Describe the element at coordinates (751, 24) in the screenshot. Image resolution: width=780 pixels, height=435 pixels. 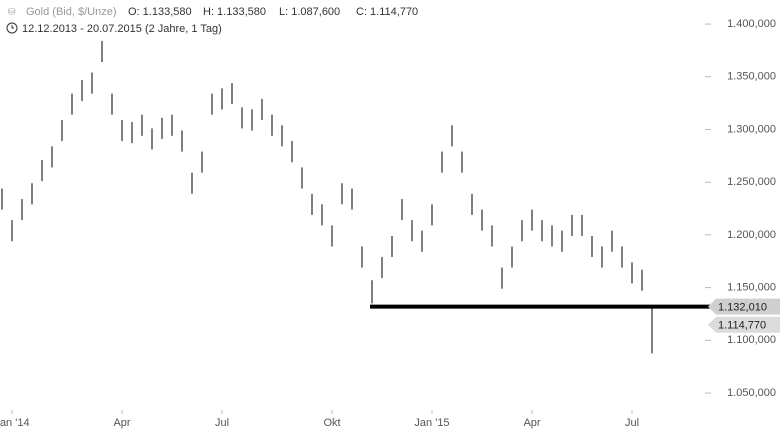
I see `y-tick-label: 1.400,000` at that location.